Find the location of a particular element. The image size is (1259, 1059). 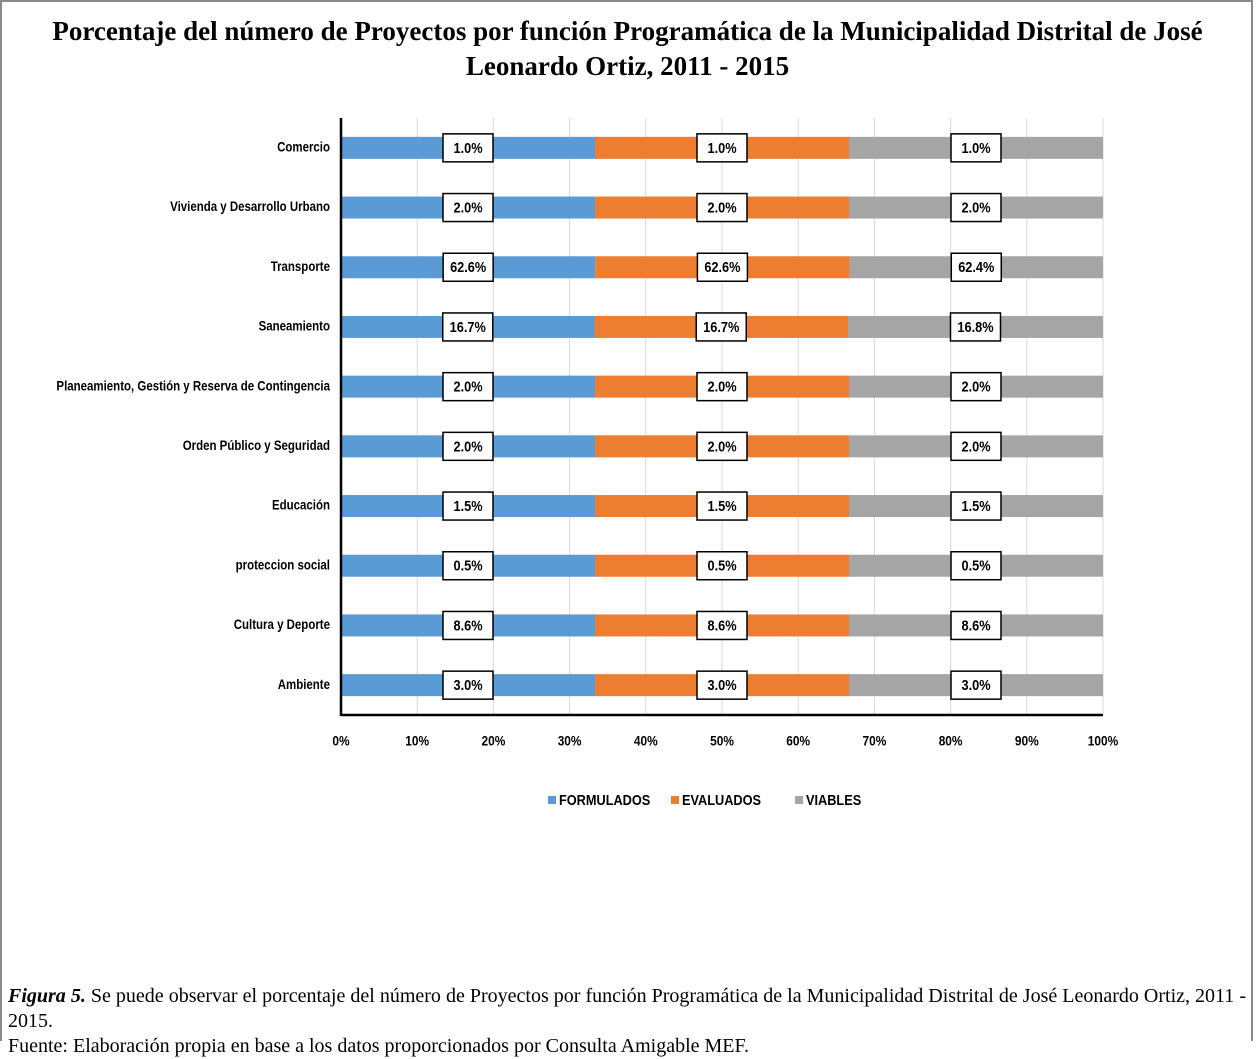

category-group: Educación is located at coordinates (301, 505).